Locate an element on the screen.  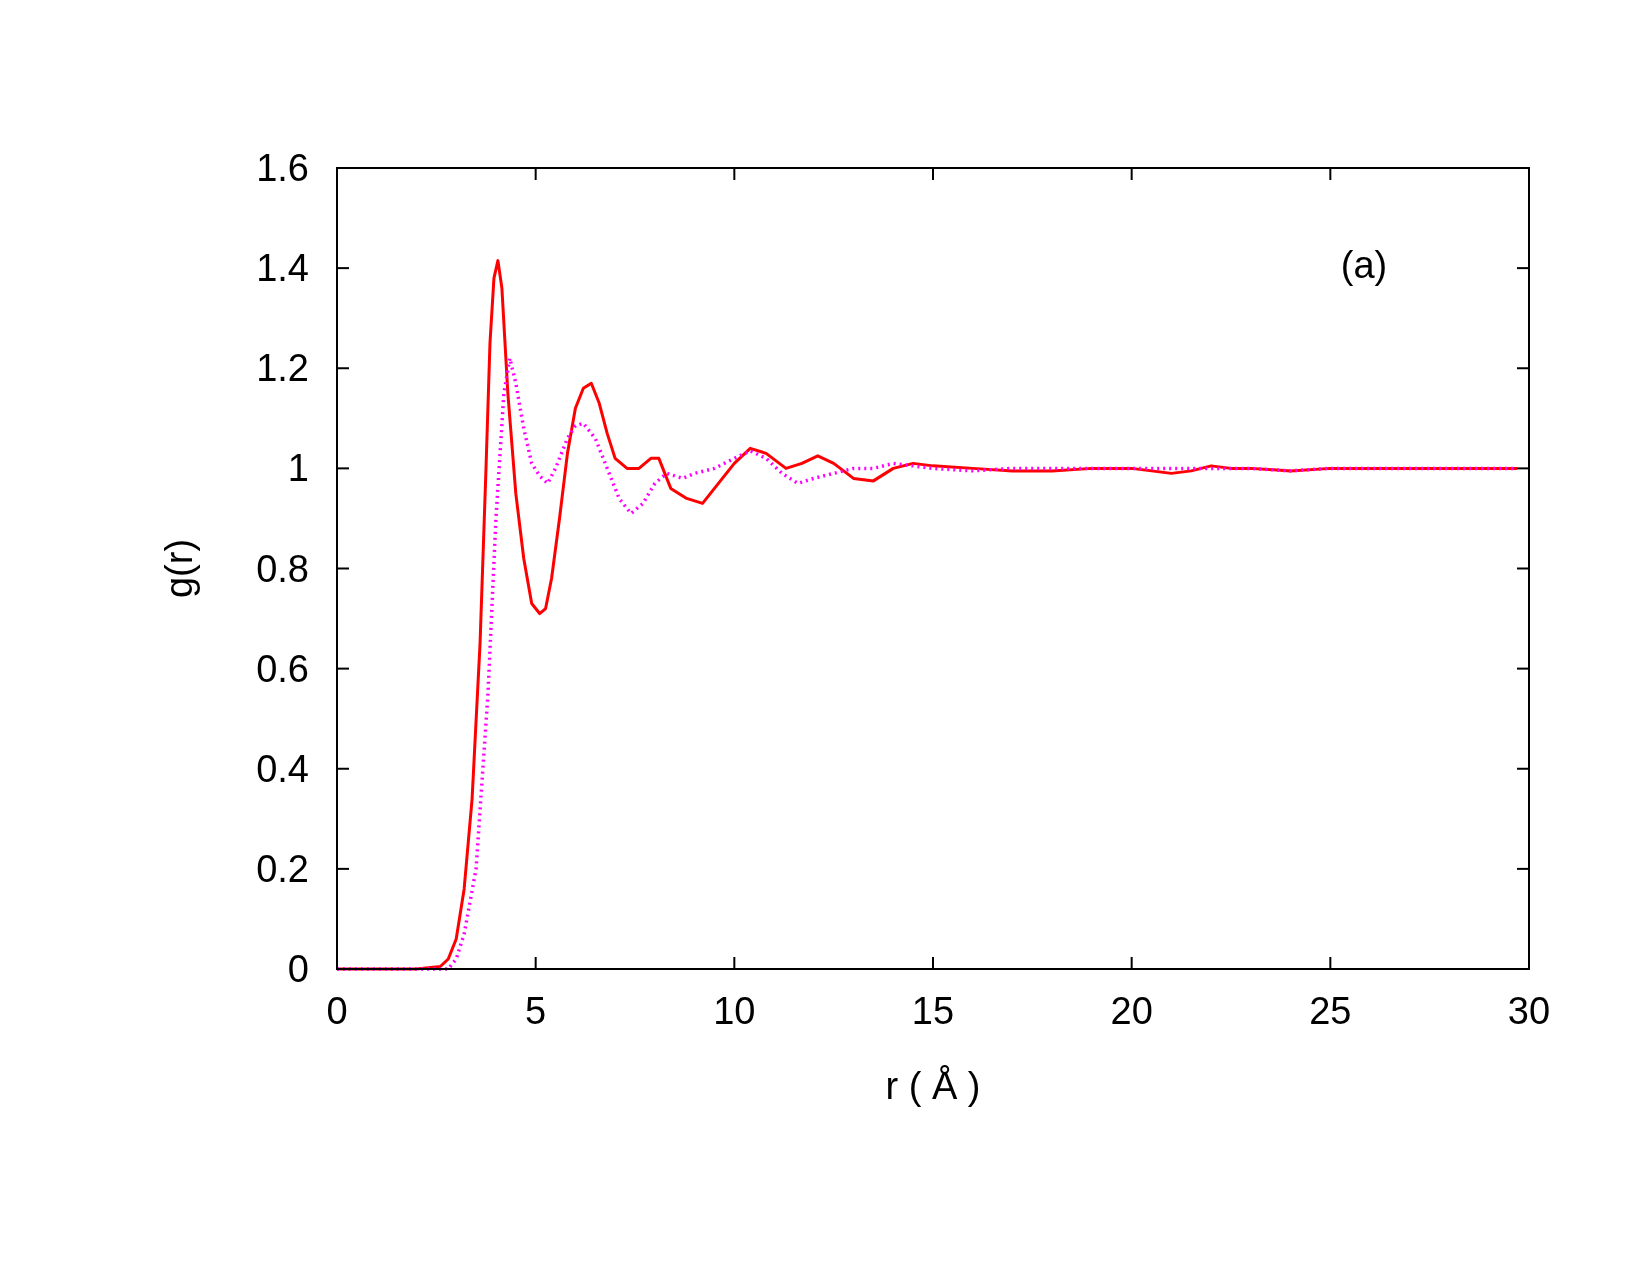
x-axis-title: r ( Å ) is located at coordinates (933, 1085).